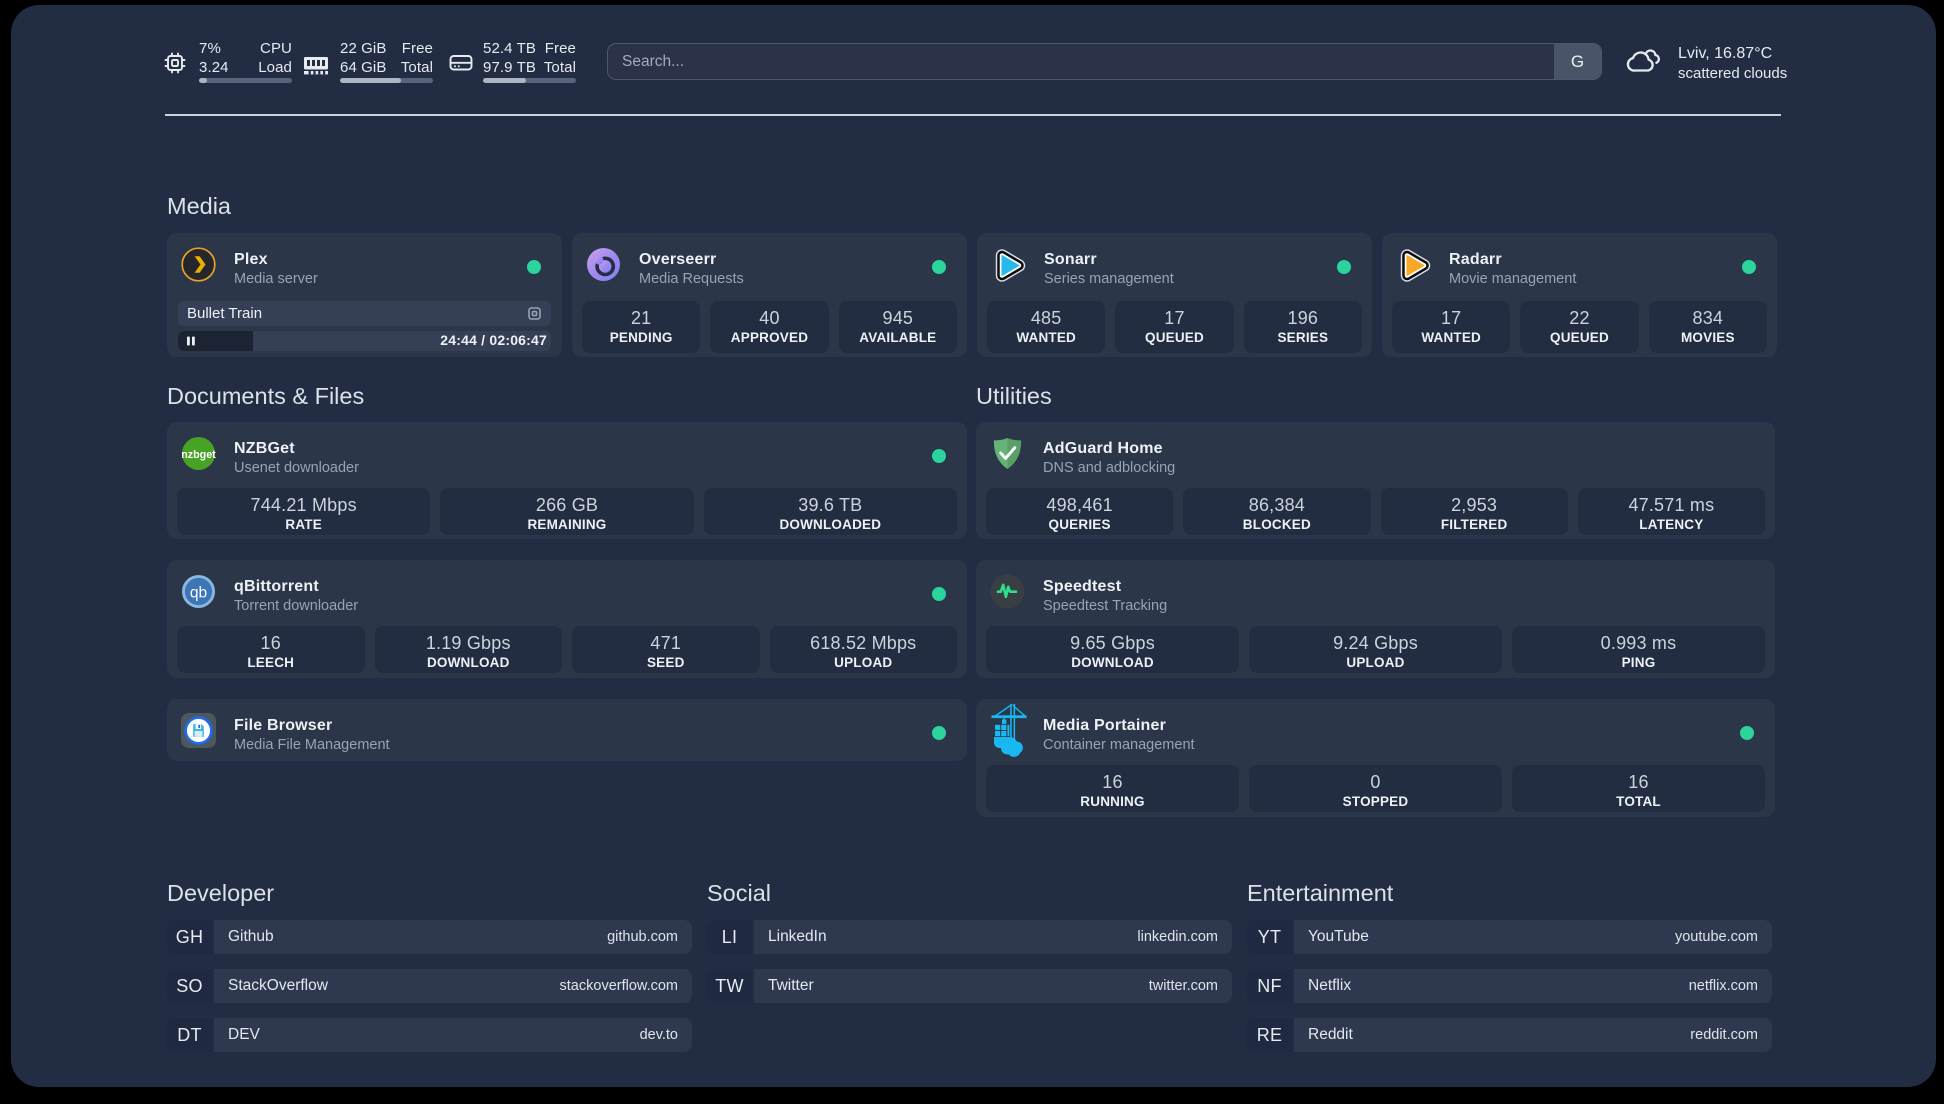 This screenshot has height=1104, width=1944. What do you see at coordinates (198, 455) in the screenshot?
I see `svg-text: nzbget` at bounding box center [198, 455].